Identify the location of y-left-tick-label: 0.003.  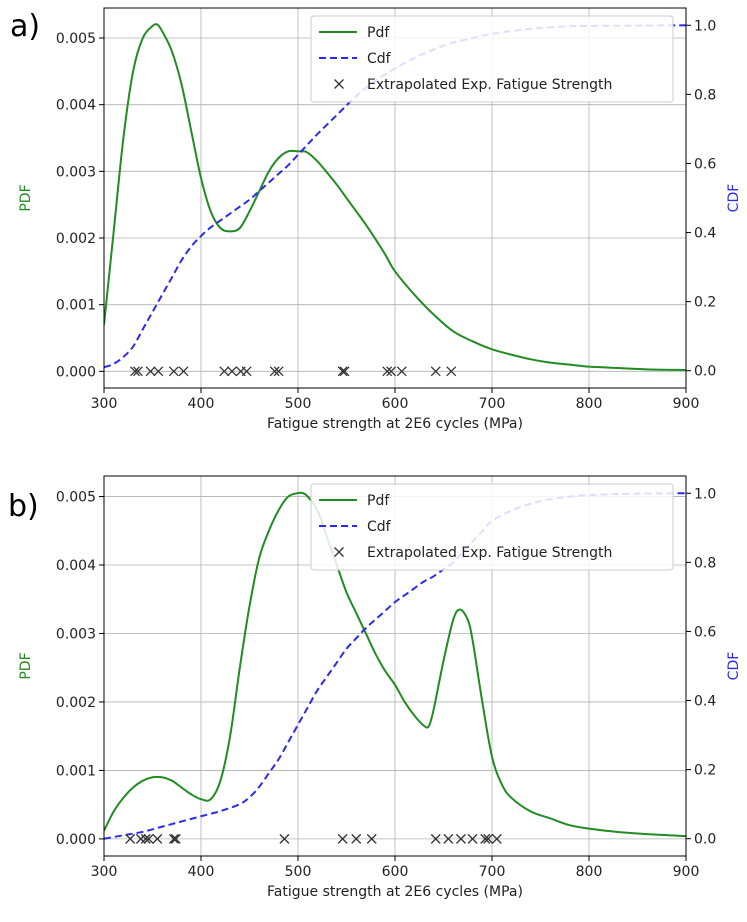
(76, 172).